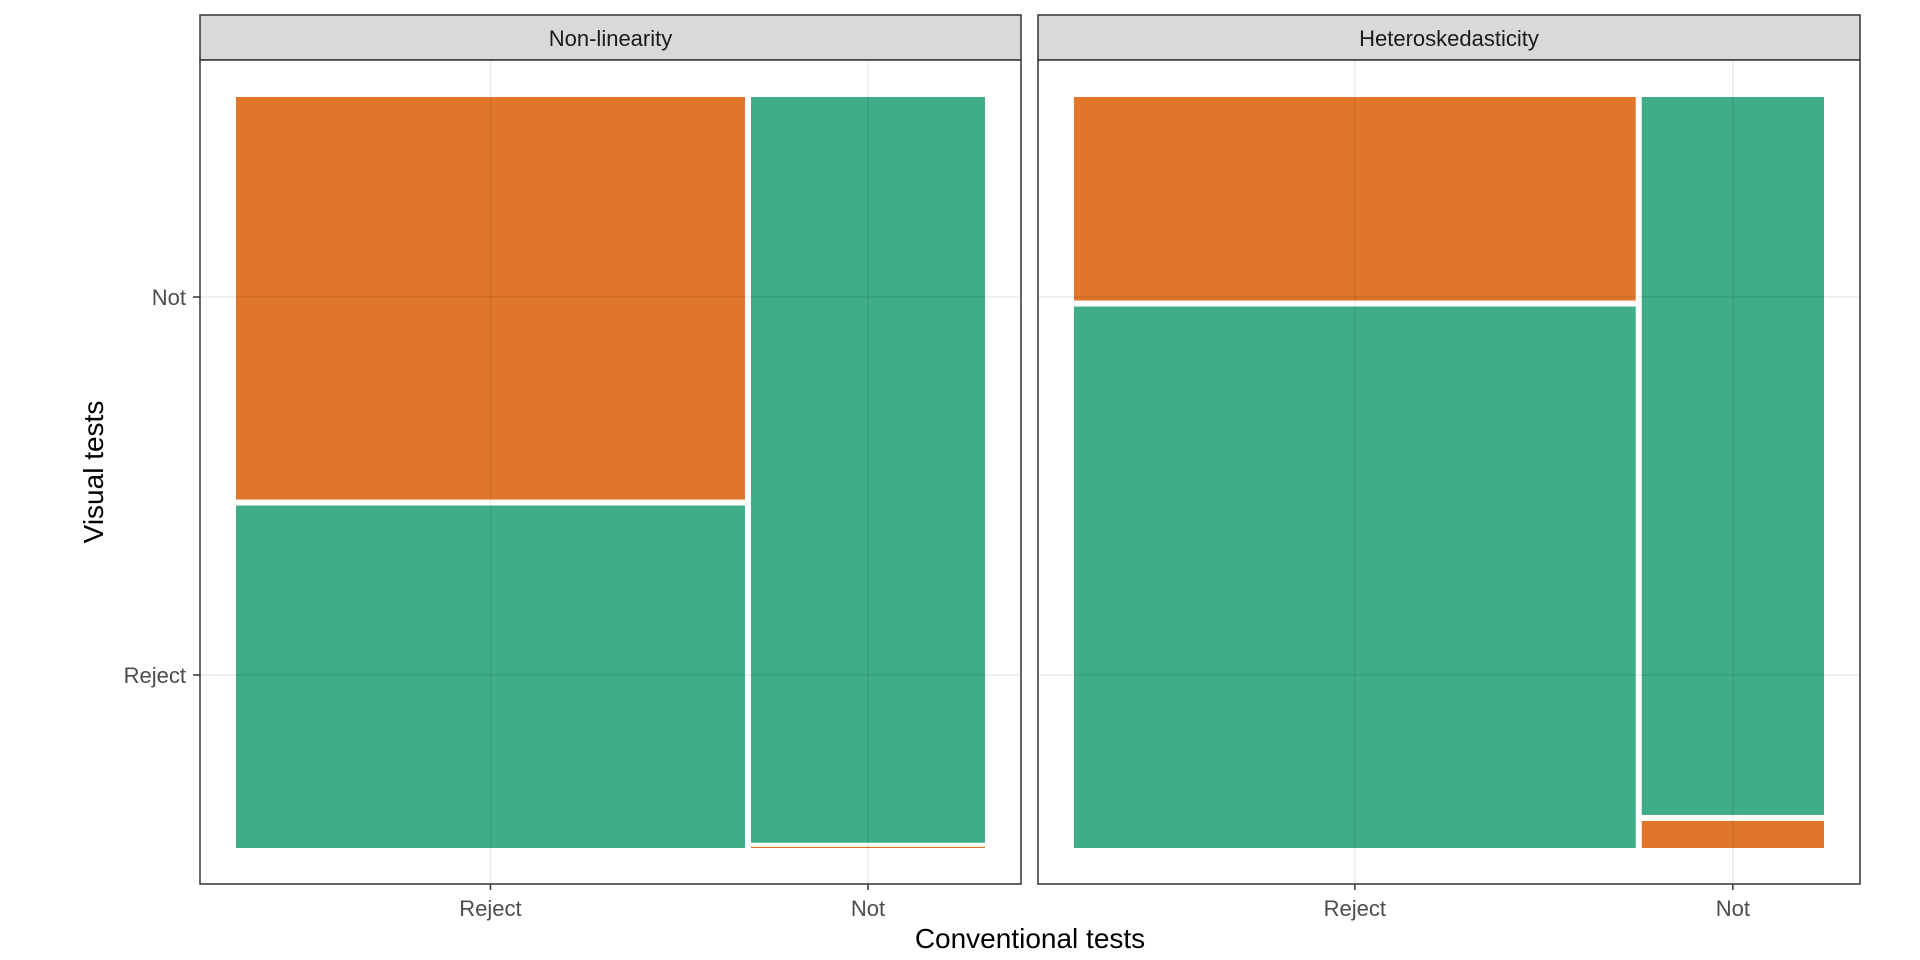 The width and height of the screenshot is (1920, 960). What do you see at coordinates (169, 297) in the screenshot?
I see `y-tick-label: Not` at bounding box center [169, 297].